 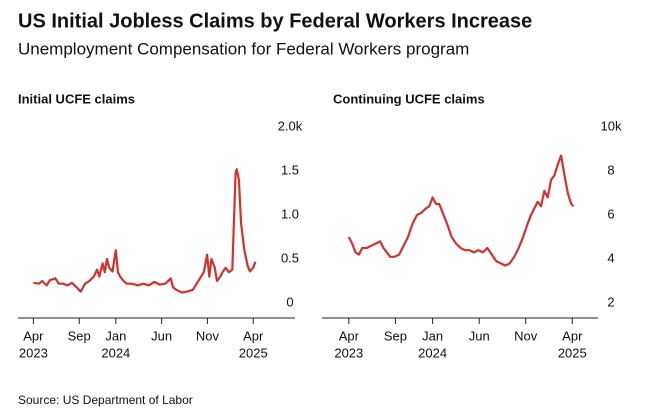 What do you see at coordinates (409, 98) in the screenshot?
I see `panel-title: Continuing UCFE claims` at bounding box center [409, 98].